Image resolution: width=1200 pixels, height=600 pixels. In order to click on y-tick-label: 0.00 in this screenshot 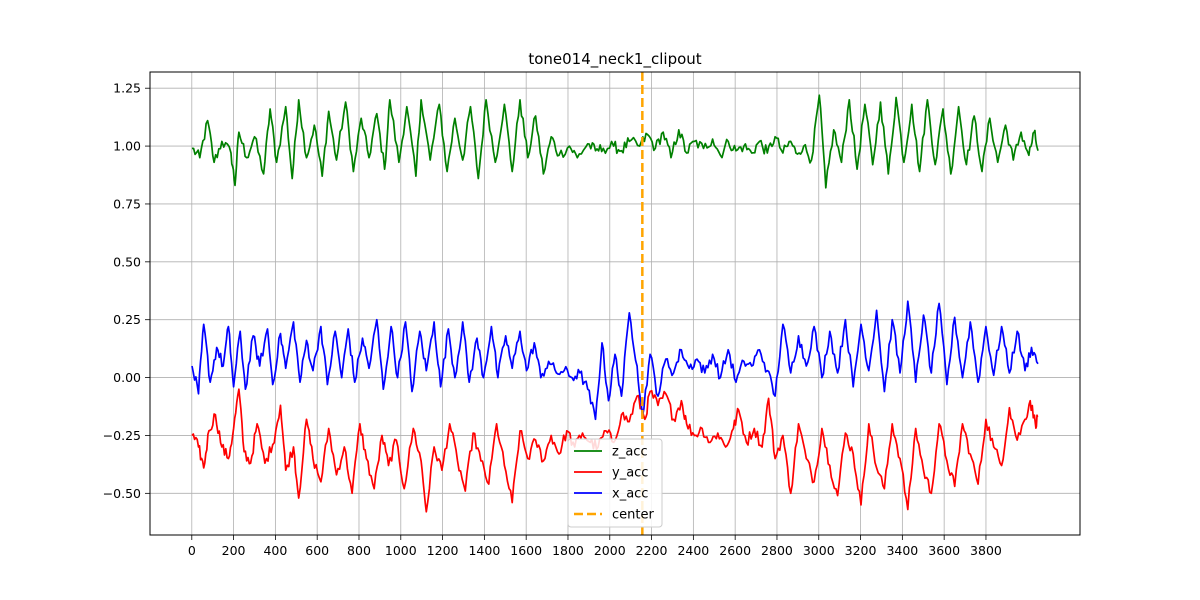, I will do `click(127, 377)`.